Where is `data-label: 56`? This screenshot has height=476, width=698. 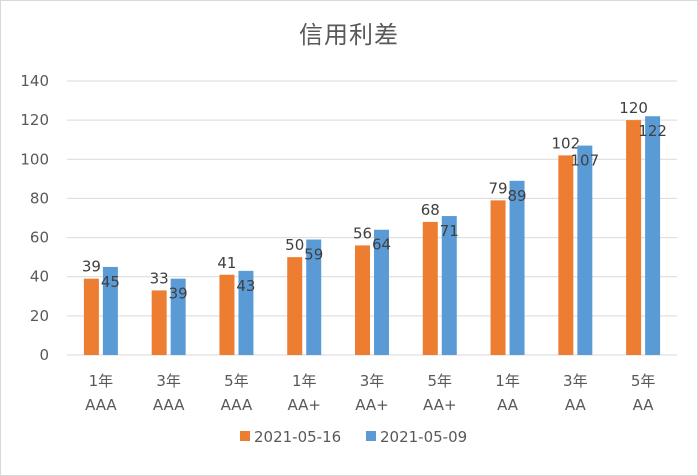 data-label: 56 is located at coordinates (362, 233).